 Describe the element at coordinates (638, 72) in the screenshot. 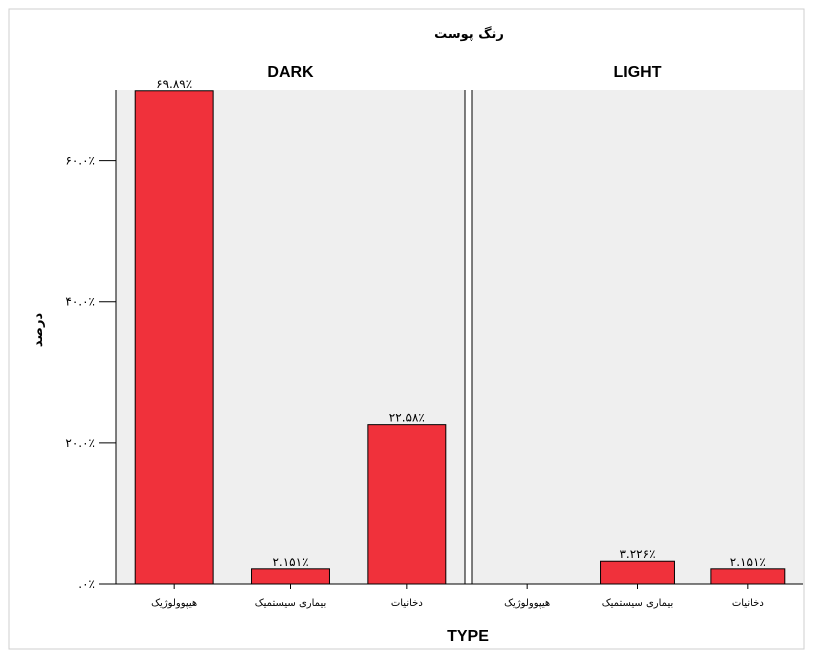

I see `panel-header: LIGHT` at that location.